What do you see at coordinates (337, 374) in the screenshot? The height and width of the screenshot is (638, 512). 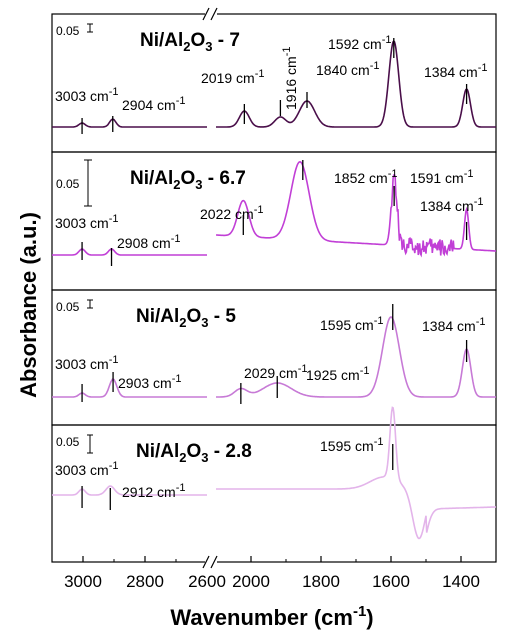 I see `peak-label-1925: 1925 cm-1` at bounding box center [337, 374].